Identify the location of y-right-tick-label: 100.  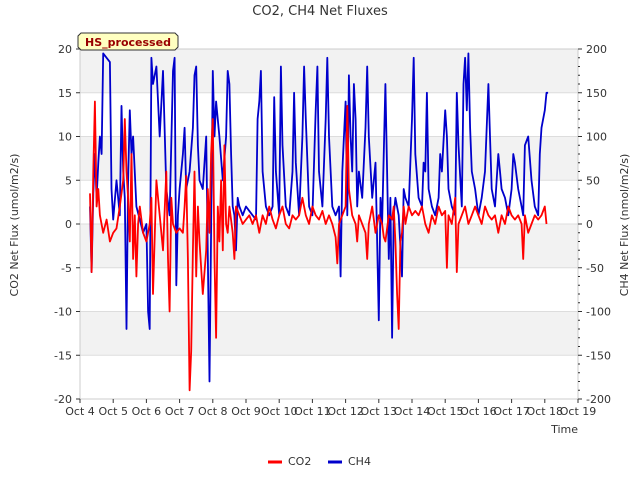
(596, 137).